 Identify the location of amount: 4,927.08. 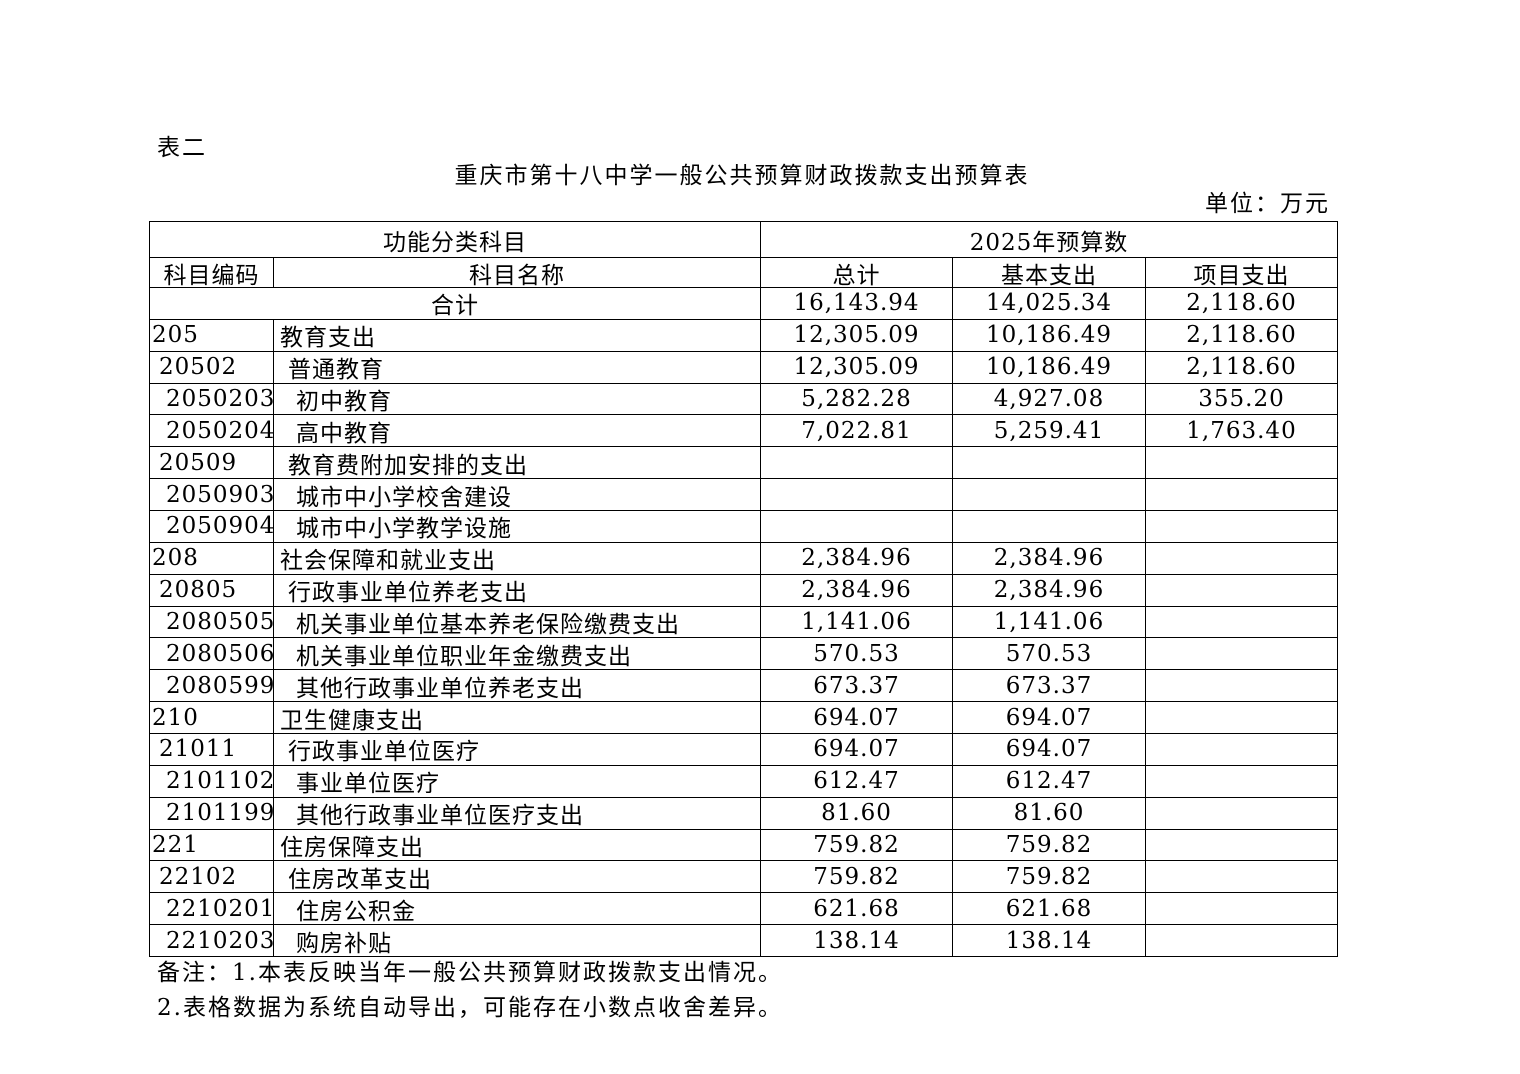
(1049, 399).